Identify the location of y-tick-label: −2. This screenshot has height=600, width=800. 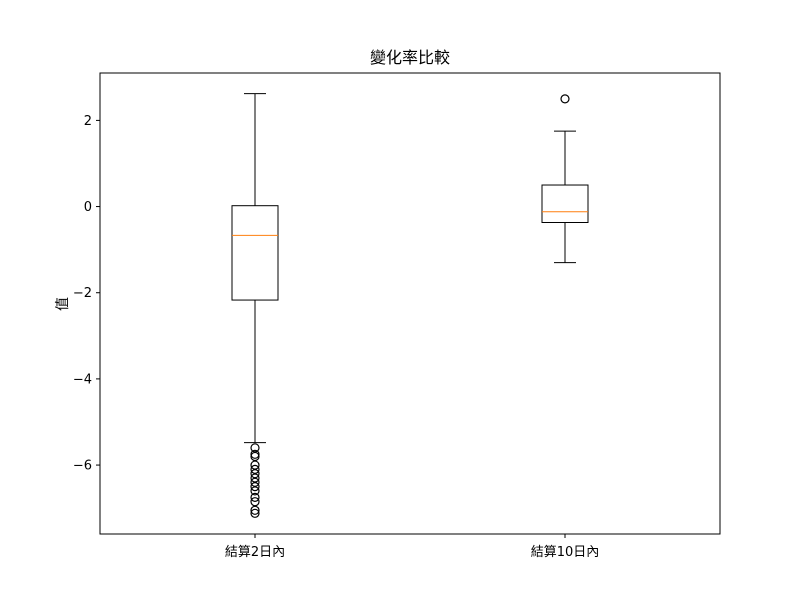
(82, 293).